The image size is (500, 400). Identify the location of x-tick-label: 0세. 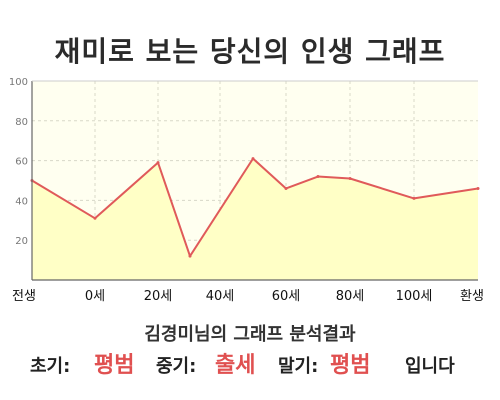
(95, 296).